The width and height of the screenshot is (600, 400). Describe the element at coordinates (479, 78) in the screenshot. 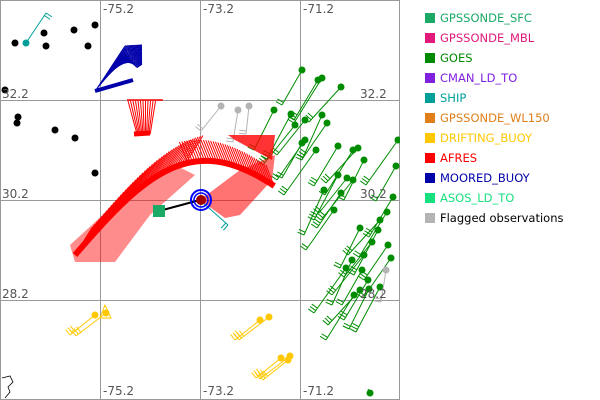

I see `legend-label: CMAN_LD_TO` at that location.